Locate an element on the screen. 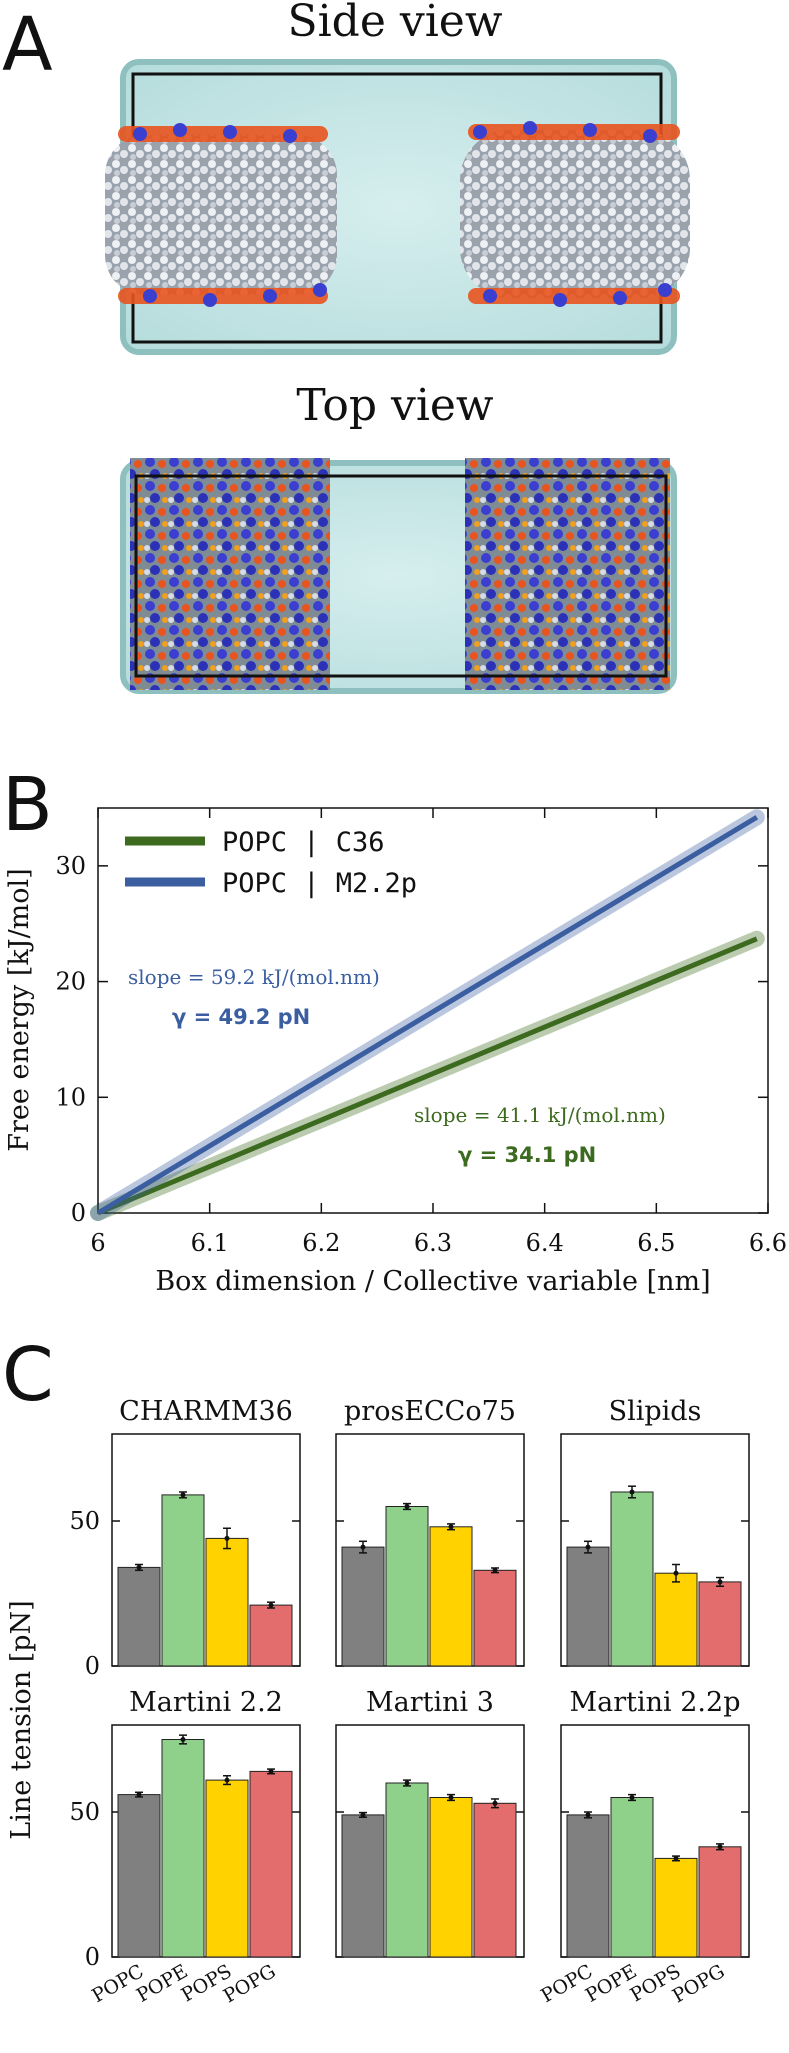  top-view-title: Top view is located at coordinates (395, 405).